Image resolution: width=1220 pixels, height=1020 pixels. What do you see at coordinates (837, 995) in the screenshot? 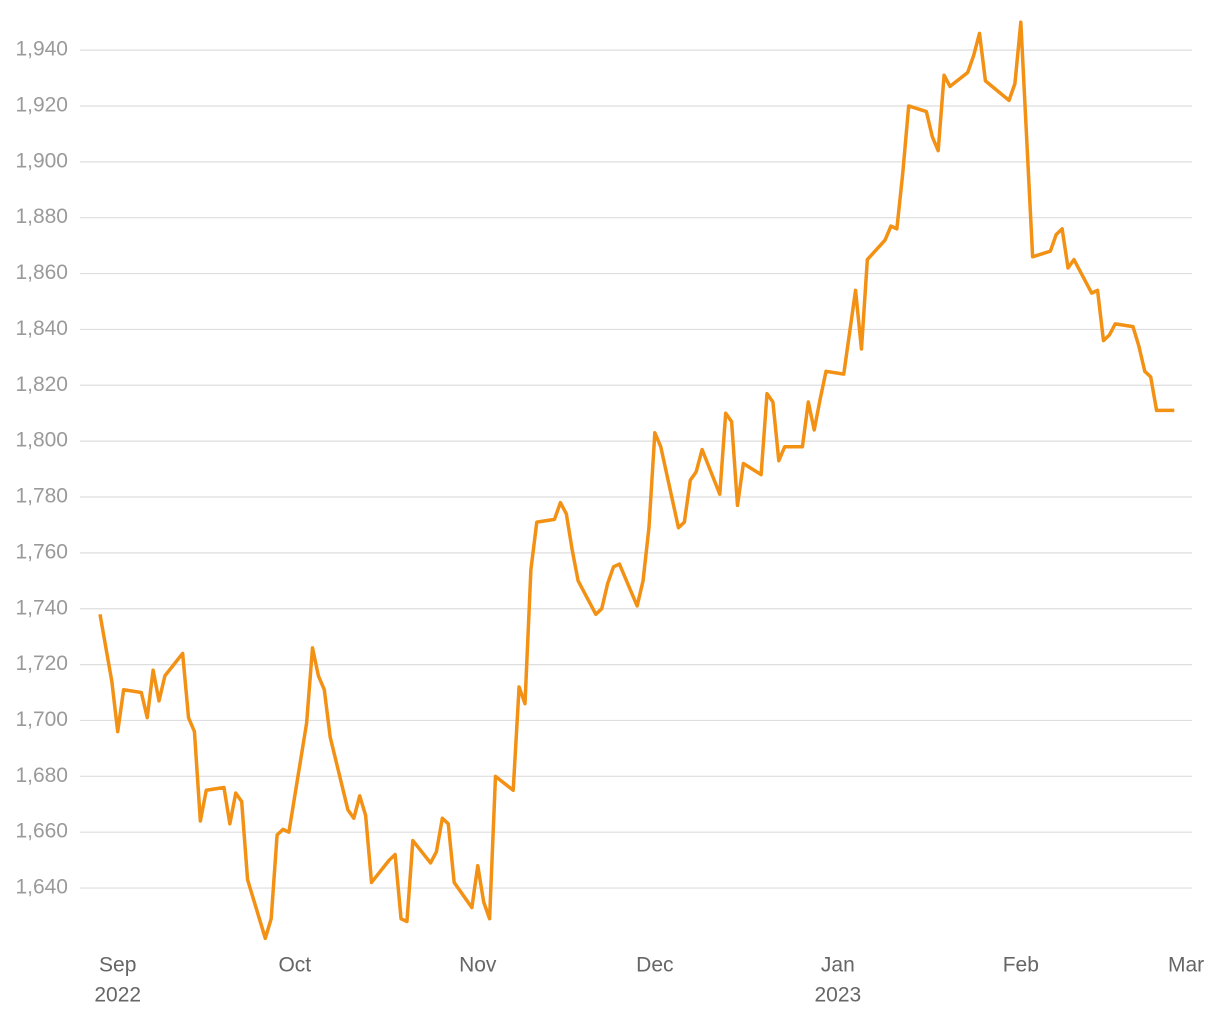
I see `year-label: 2023` at bounding box center [837, 995].